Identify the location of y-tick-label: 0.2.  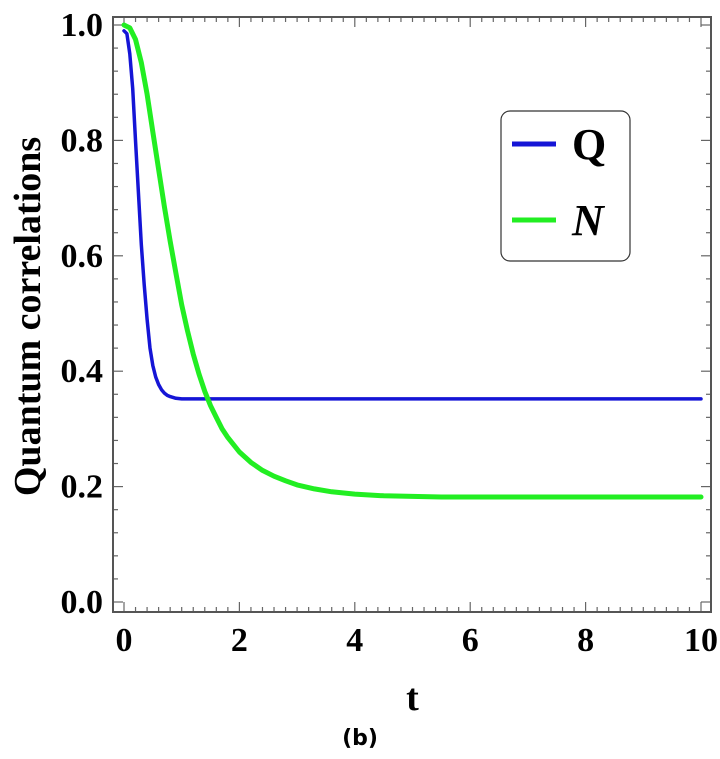
(82, 487).